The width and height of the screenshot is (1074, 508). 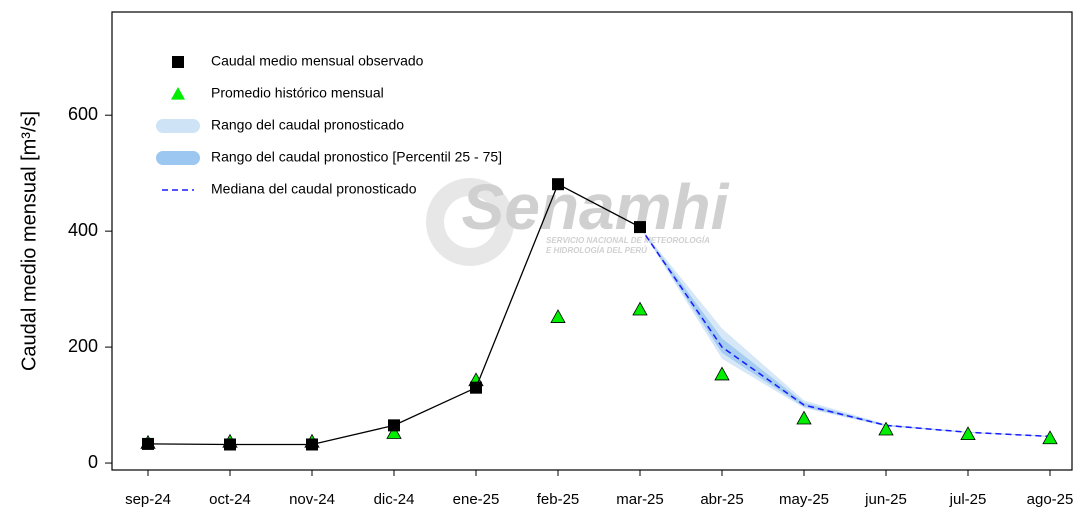 What do you see at coordinates (83, 114) in the screenshot?
I see `y-tick-label: 600` at bounding box center [83, 114].